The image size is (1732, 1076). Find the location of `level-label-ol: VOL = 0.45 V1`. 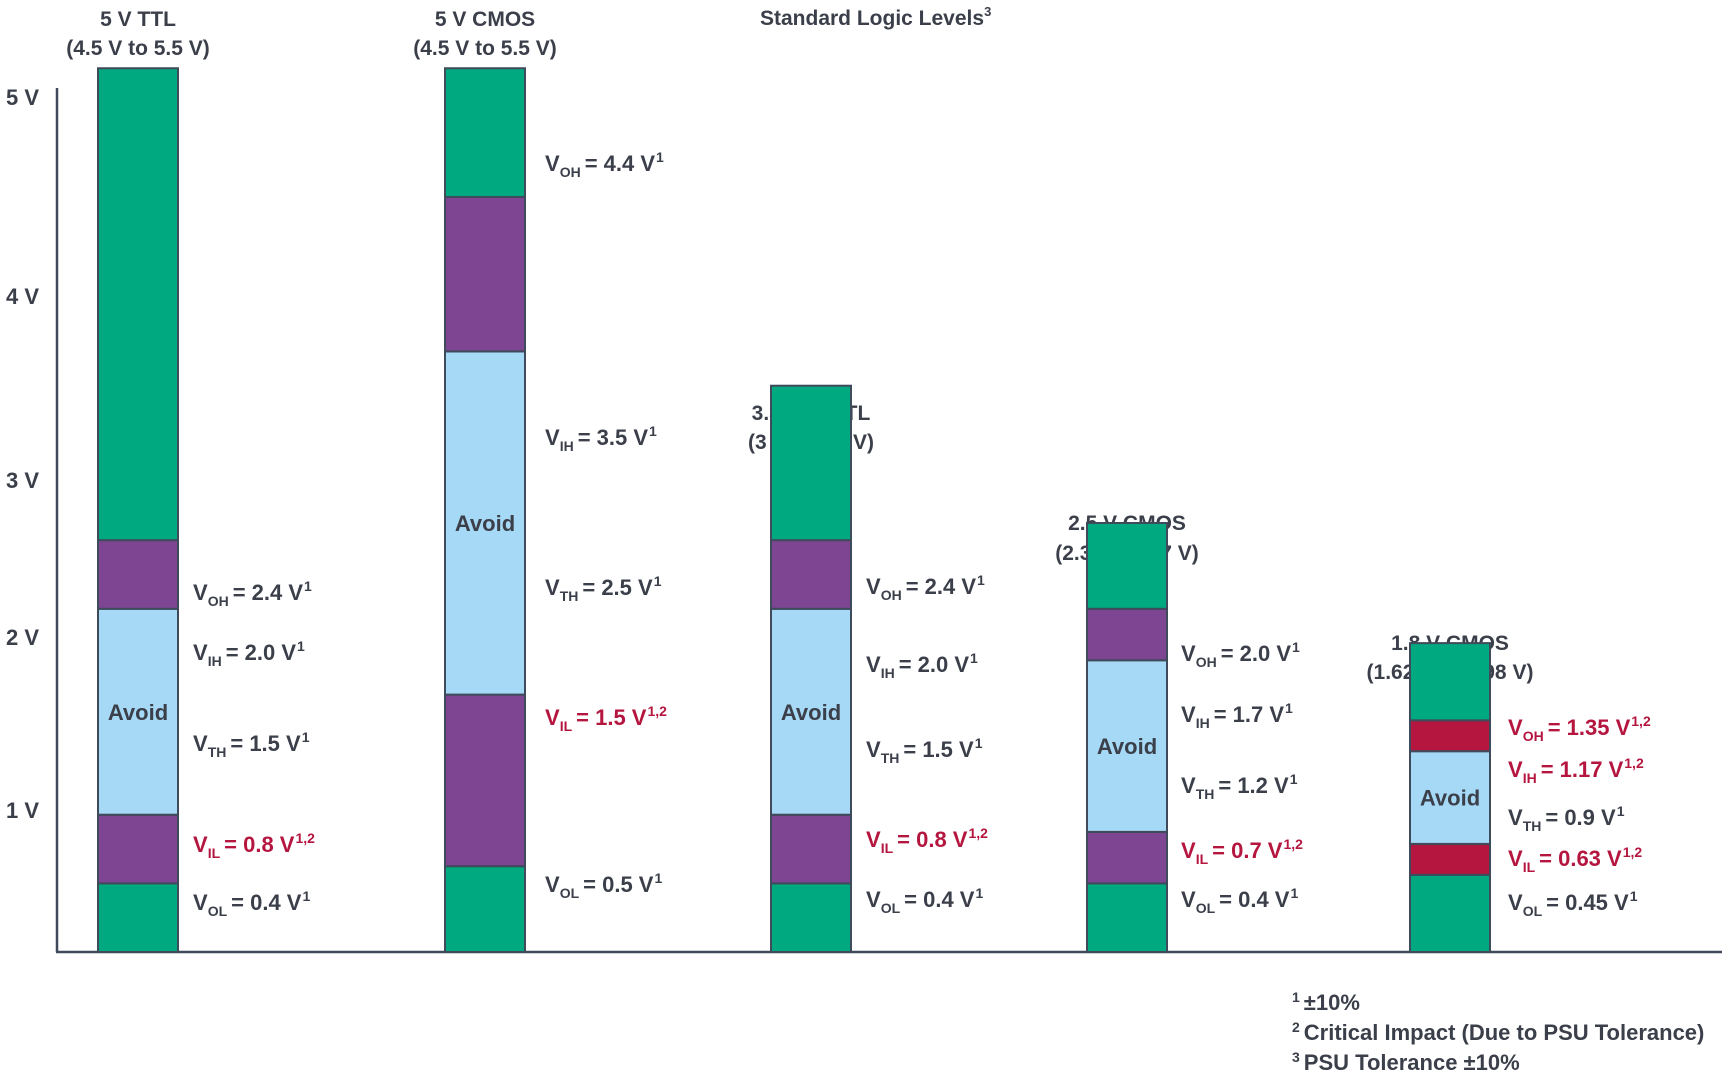

level-label-ol: VOL = 0.45 V1 is located at coordinates (1573, 903).